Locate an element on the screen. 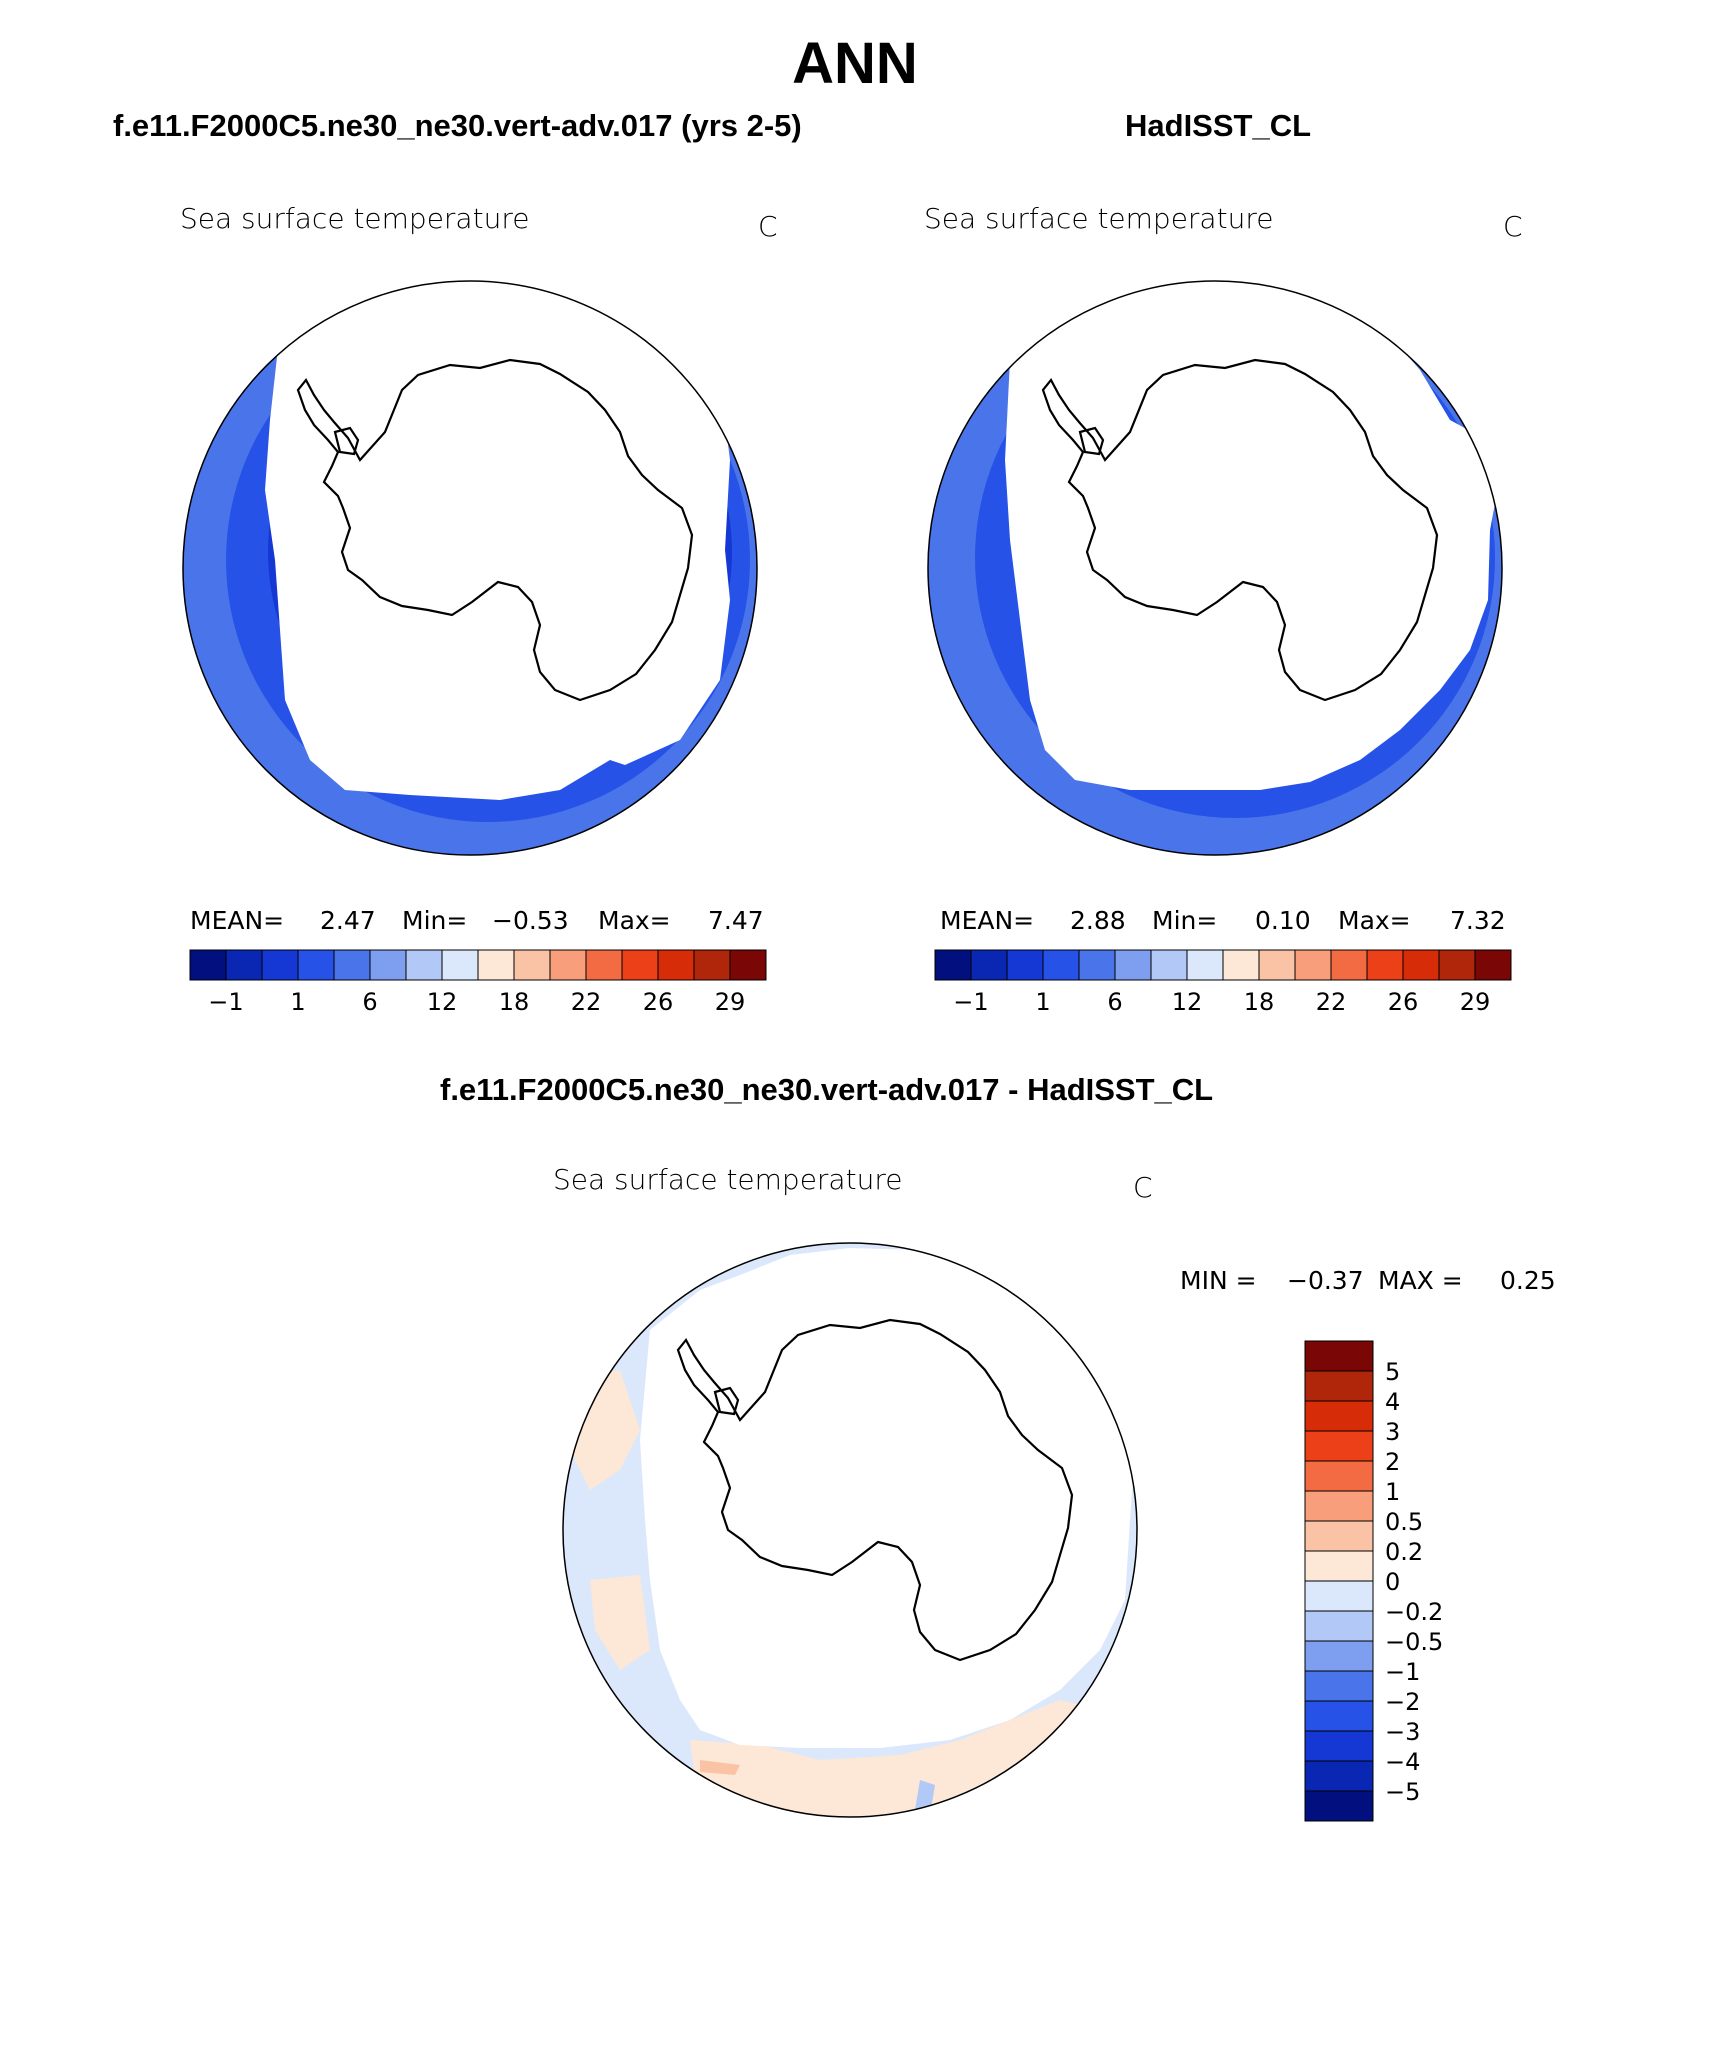 This screenshot has width=1710, height=2061. diff-colorbar-tick-label: −1 is located at coordinates (1402, 1672).